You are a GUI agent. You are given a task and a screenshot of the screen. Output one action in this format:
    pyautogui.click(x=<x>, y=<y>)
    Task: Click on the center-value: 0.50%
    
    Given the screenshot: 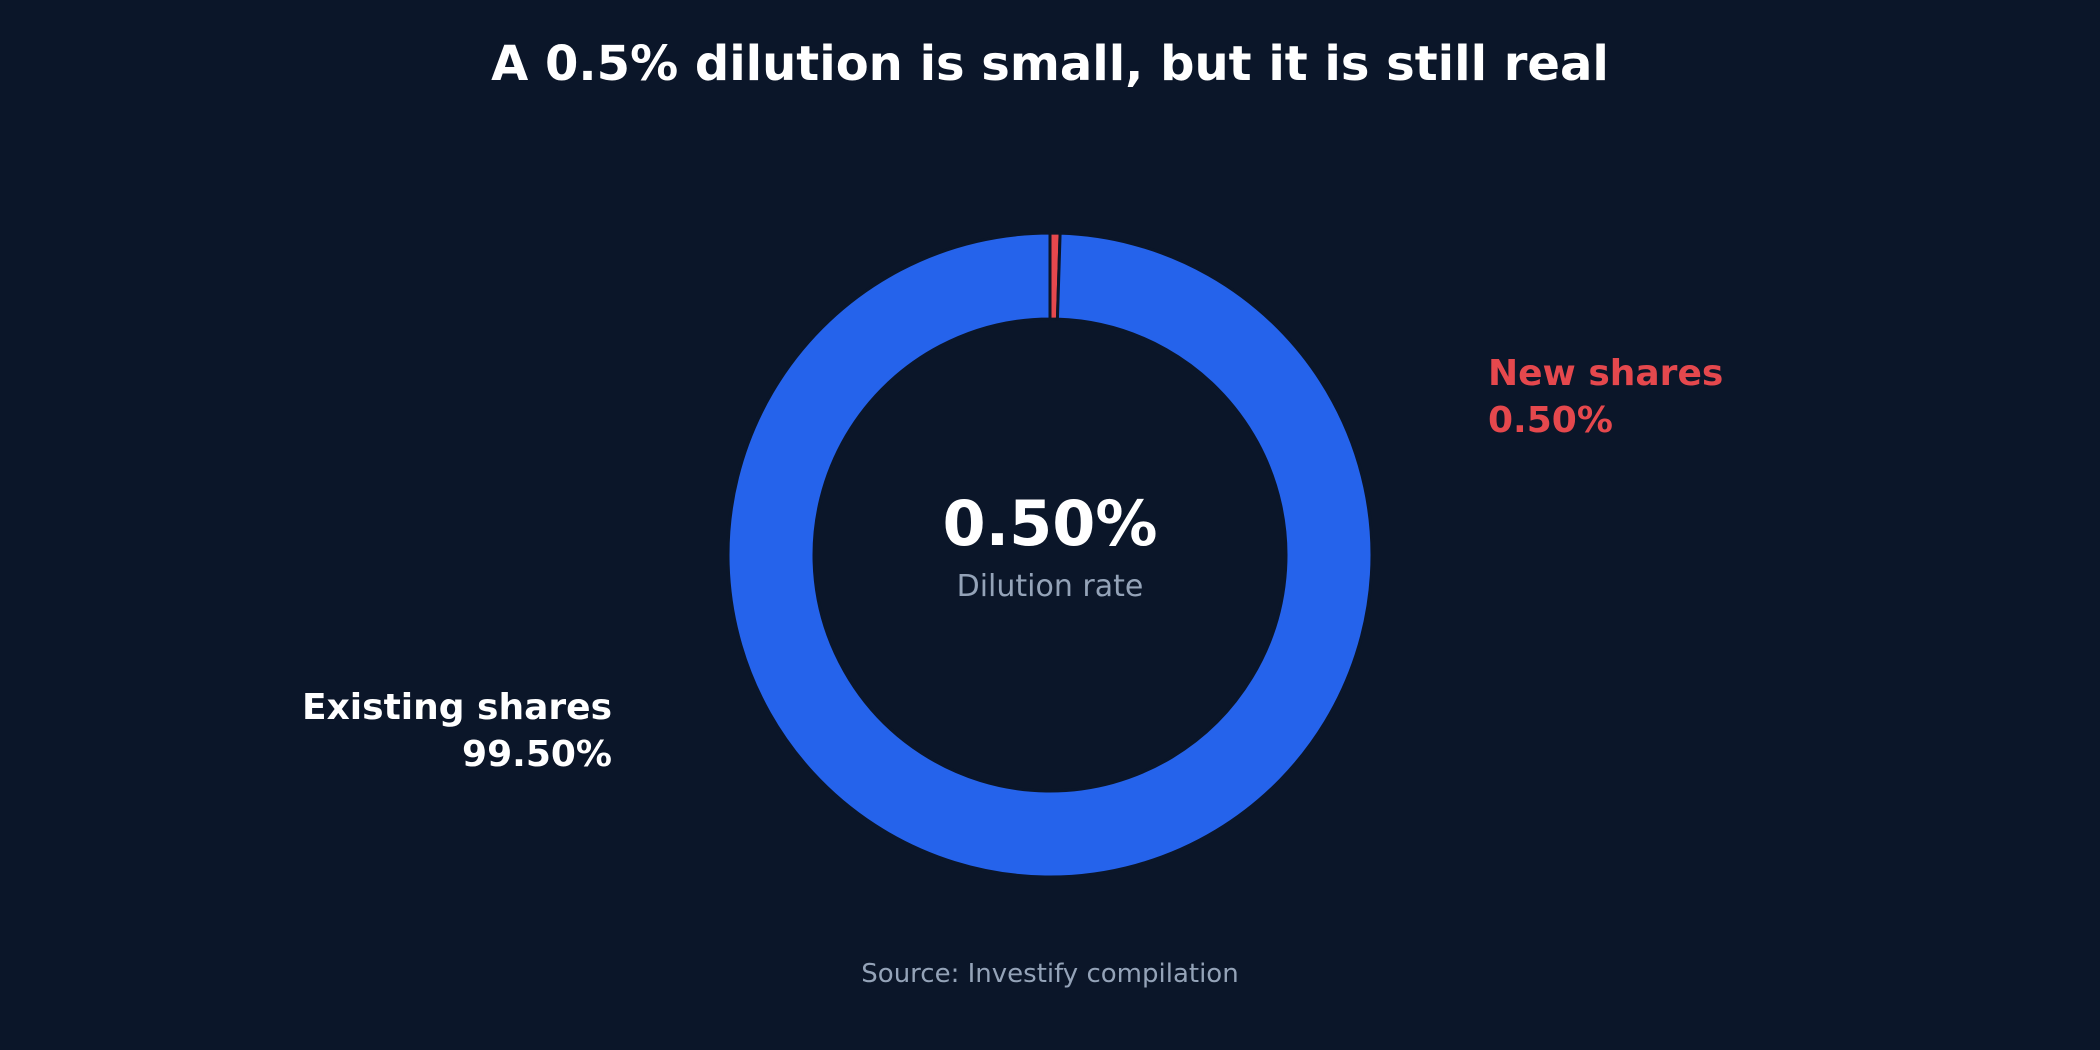 What is the action you would take?
    pyautogui.click(x=1049, y=523)
    